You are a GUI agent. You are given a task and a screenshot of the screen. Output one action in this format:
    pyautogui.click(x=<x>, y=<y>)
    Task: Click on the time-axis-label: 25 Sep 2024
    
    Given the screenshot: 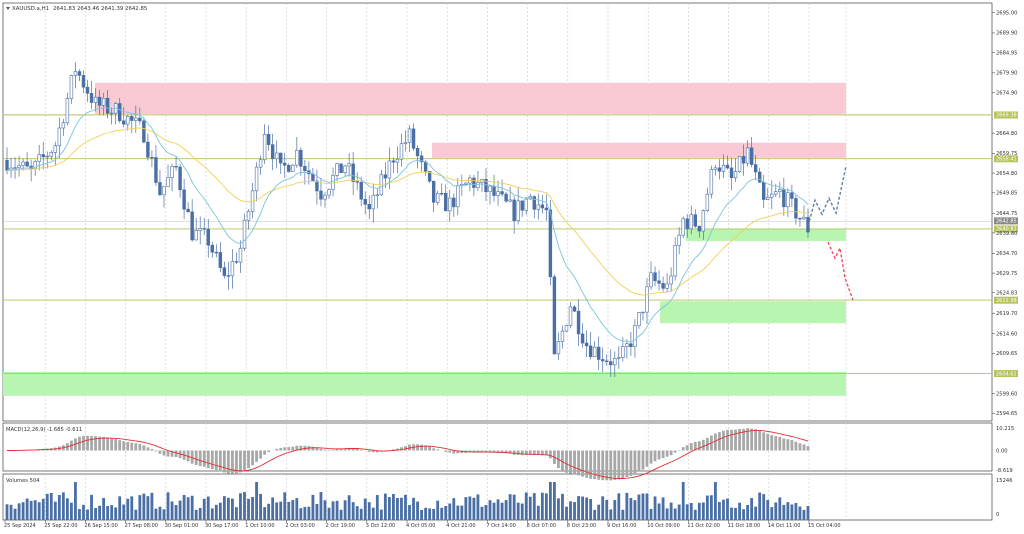 What is the action you would take?
    pyautogui.click(x=20, y=526)
    